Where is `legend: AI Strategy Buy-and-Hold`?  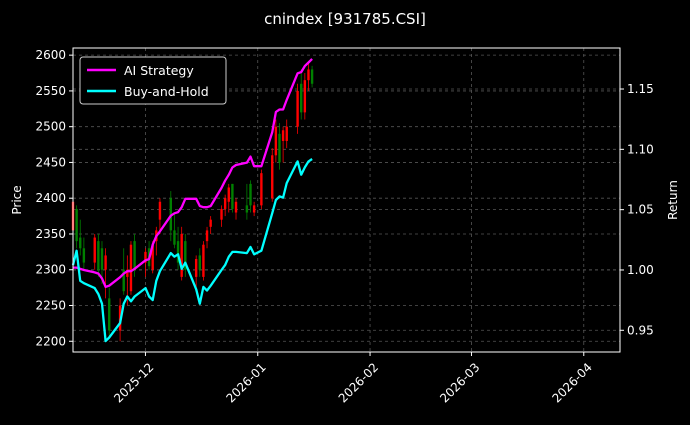 legend: AI Strategy Buy-and-Hold is located at coordinates (153, 80).